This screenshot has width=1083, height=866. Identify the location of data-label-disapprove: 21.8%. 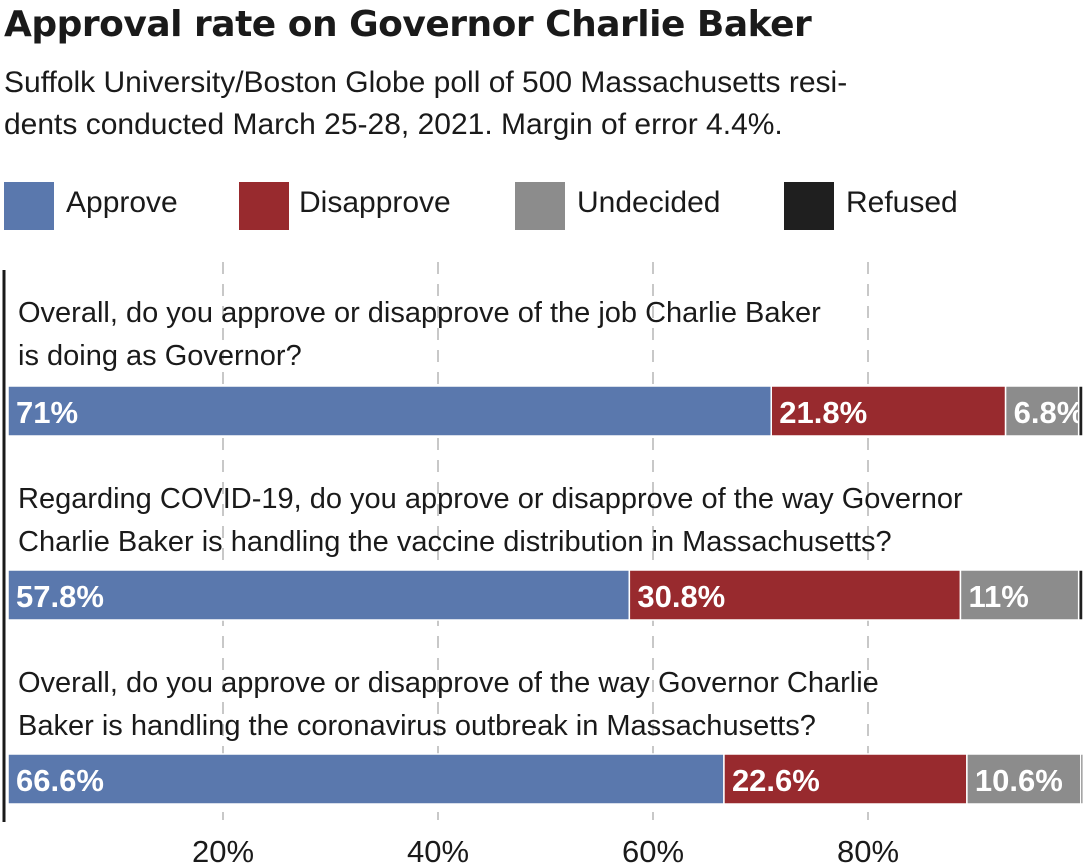
(823, 412).